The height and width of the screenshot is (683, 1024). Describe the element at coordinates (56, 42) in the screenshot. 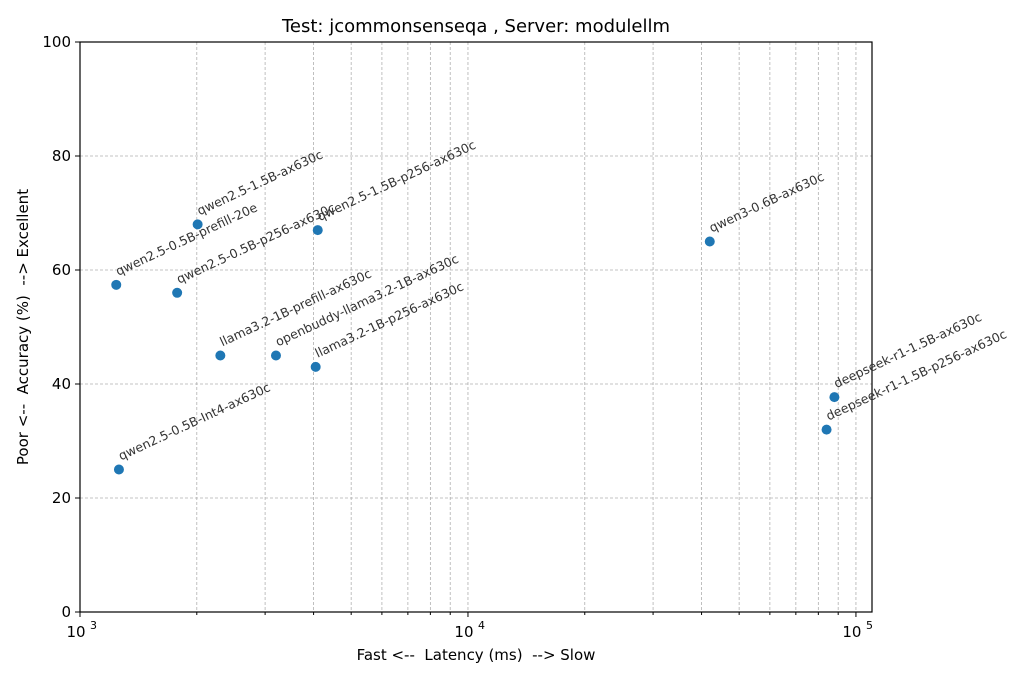

I see `y-tick-label: 100` at that location.